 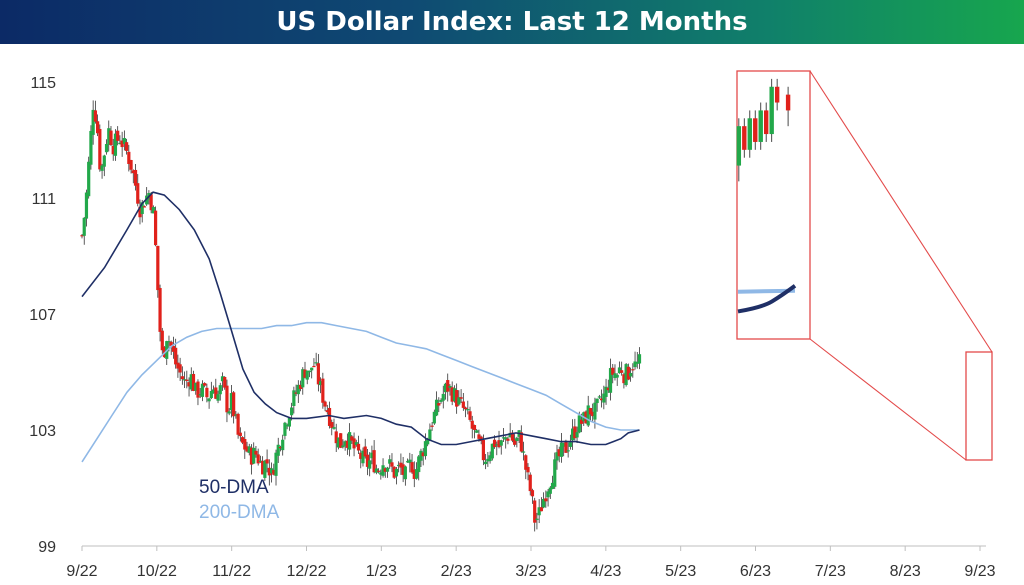 What do you see at coordinates (512, 22) in the screenshot?
I see `chart-title: US Dollar Index: Last 12 Months` at bounding box center [512, 22].